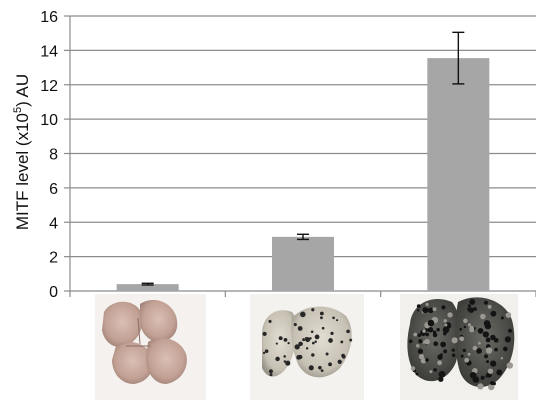  What do you see at coordinates (53, 292) in the screenshot?
I see `y-tick-label: 0` at bounding box center [53, 292].